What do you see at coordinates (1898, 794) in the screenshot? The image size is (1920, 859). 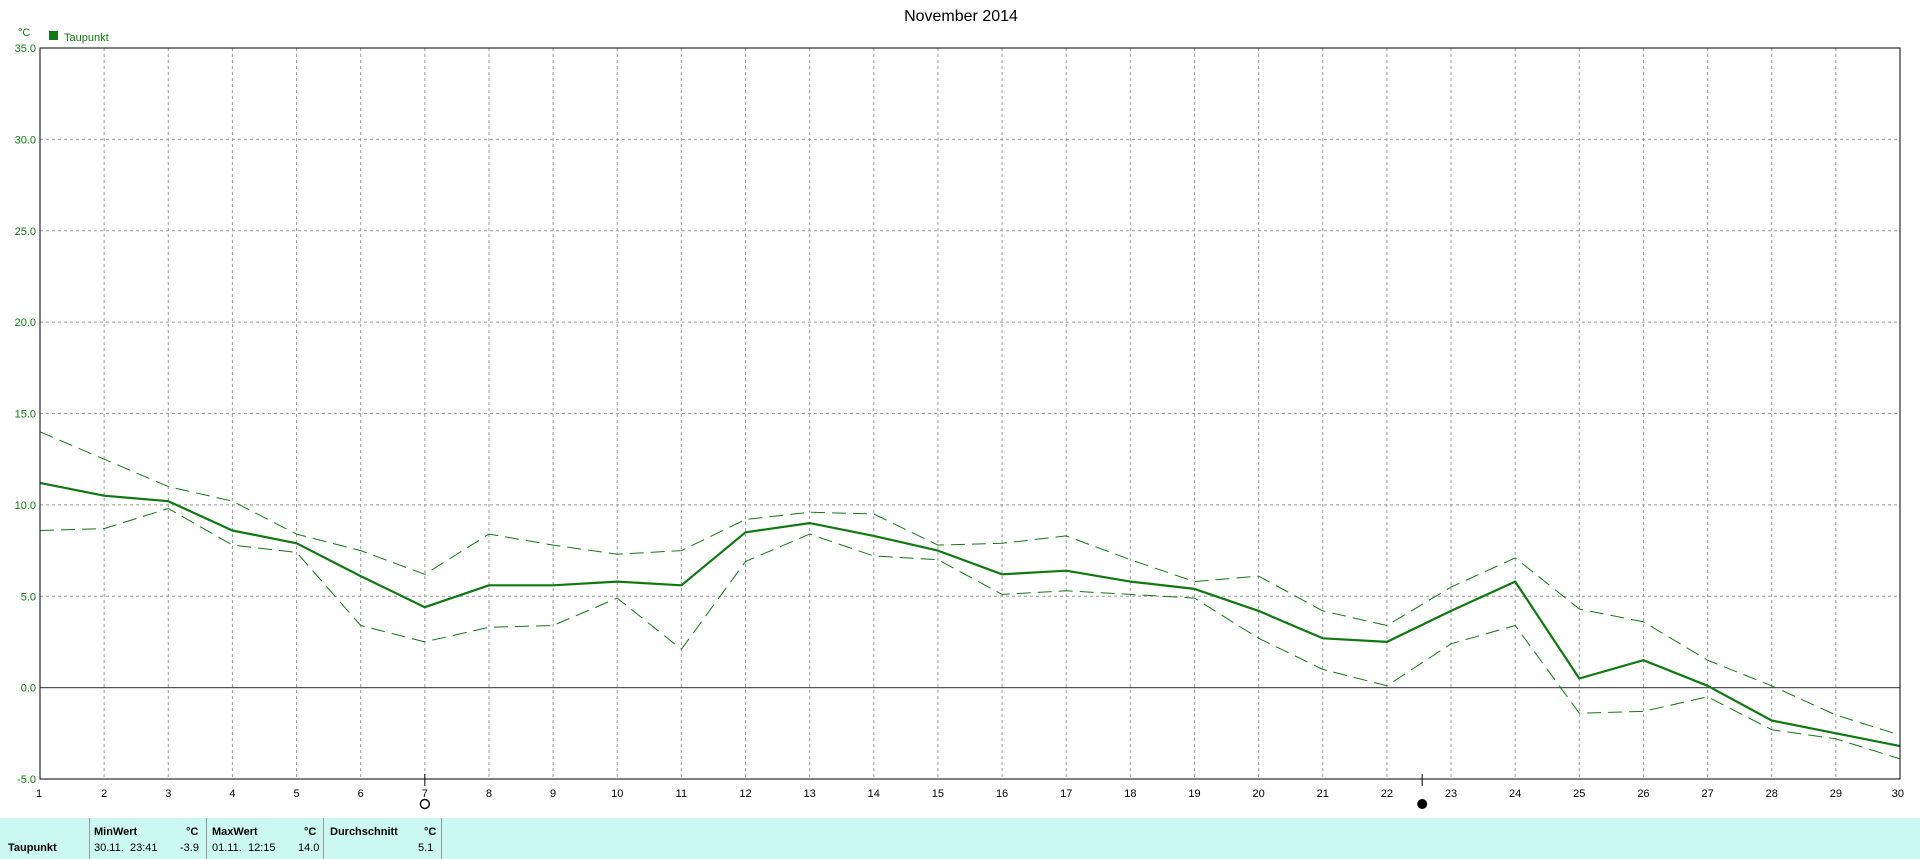 I see `x-tick-label: 30` at bounding box center [1898, 794].